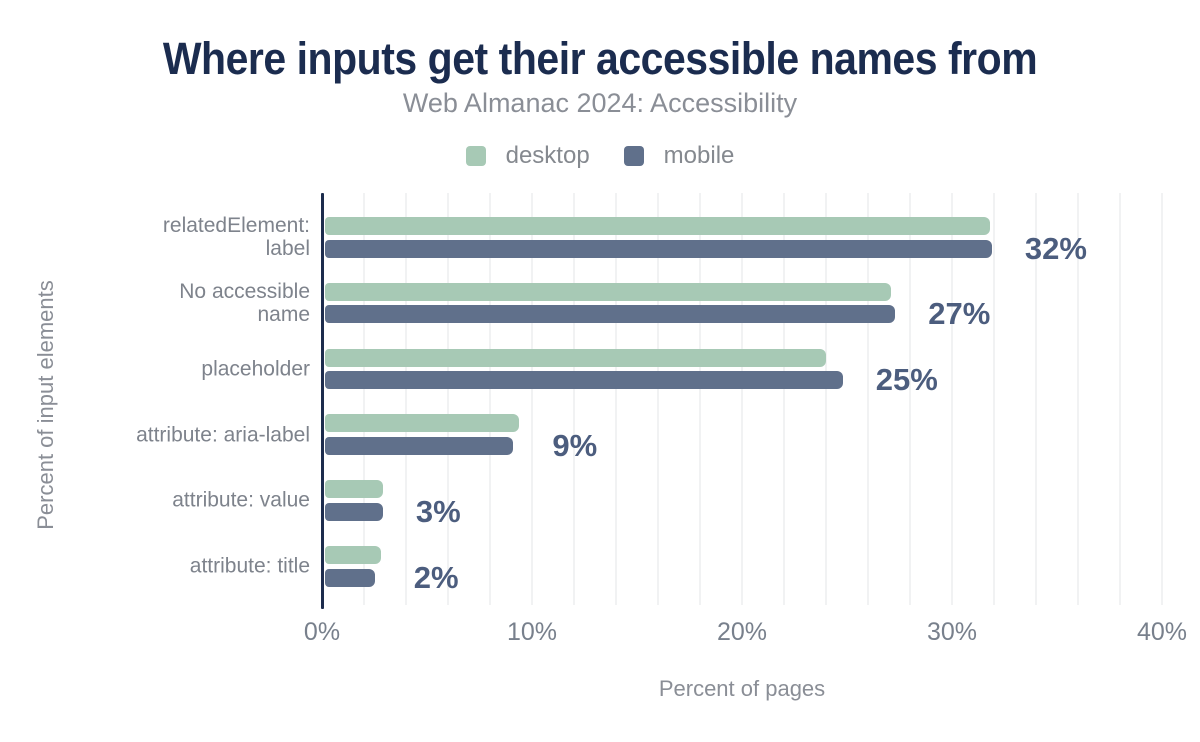 The height and width of the screenshot is (742, 1200). Describe the element at coordinates (742, 688) in the screenshot. I see `x-axis-title: Percent of pages` at that location.